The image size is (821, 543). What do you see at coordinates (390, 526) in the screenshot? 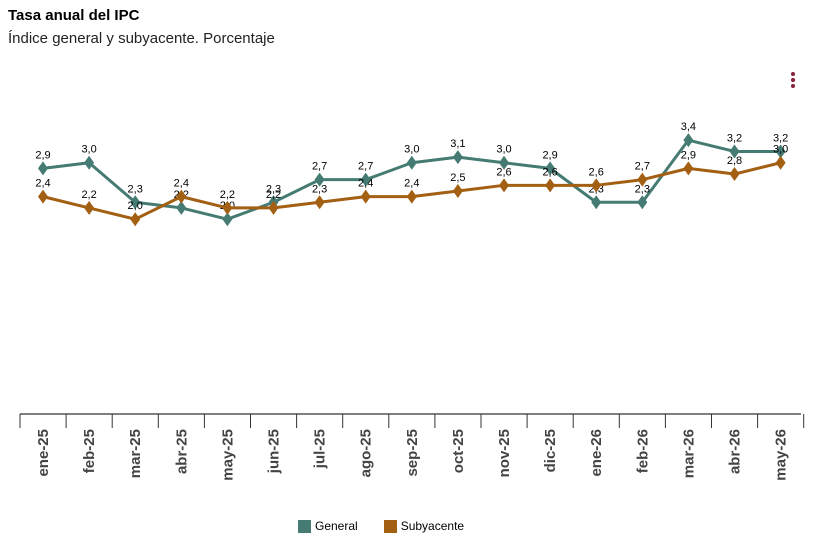
I see `legend-swatch-subyacente` at bounding box center [390, 526].